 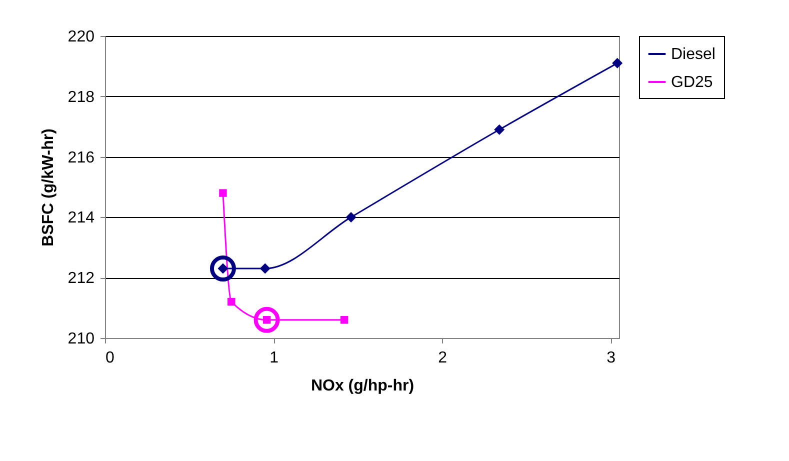 What do you see at coordinates (274, 358) in the screenshot?
I see `x-tick-label: 1` at bounding box center [274, 358].